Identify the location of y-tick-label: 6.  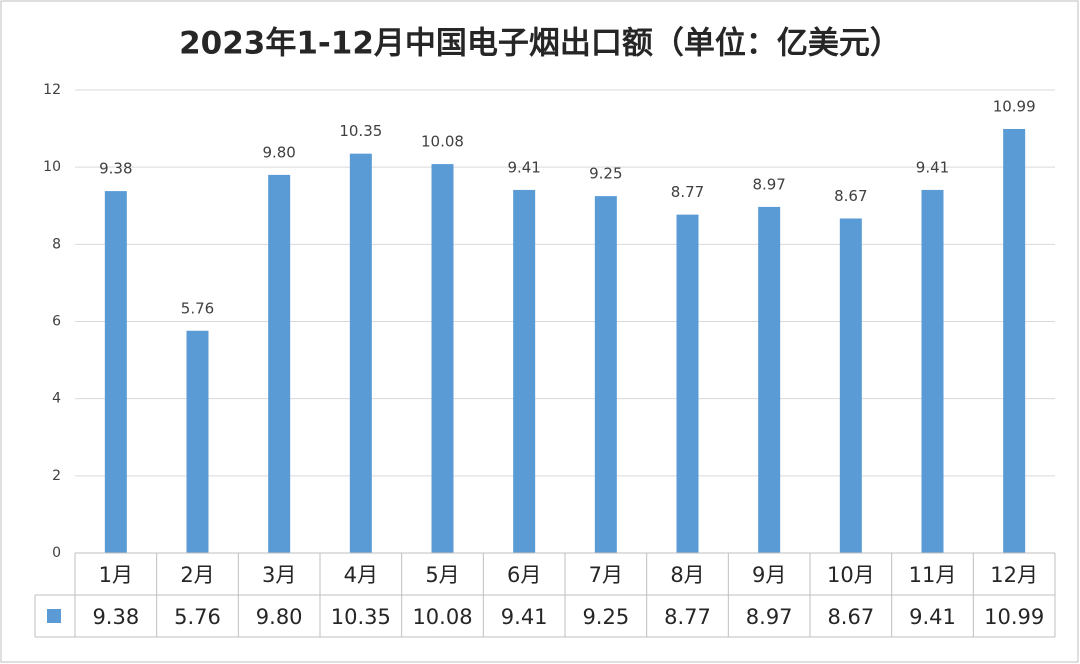
(56, 322).